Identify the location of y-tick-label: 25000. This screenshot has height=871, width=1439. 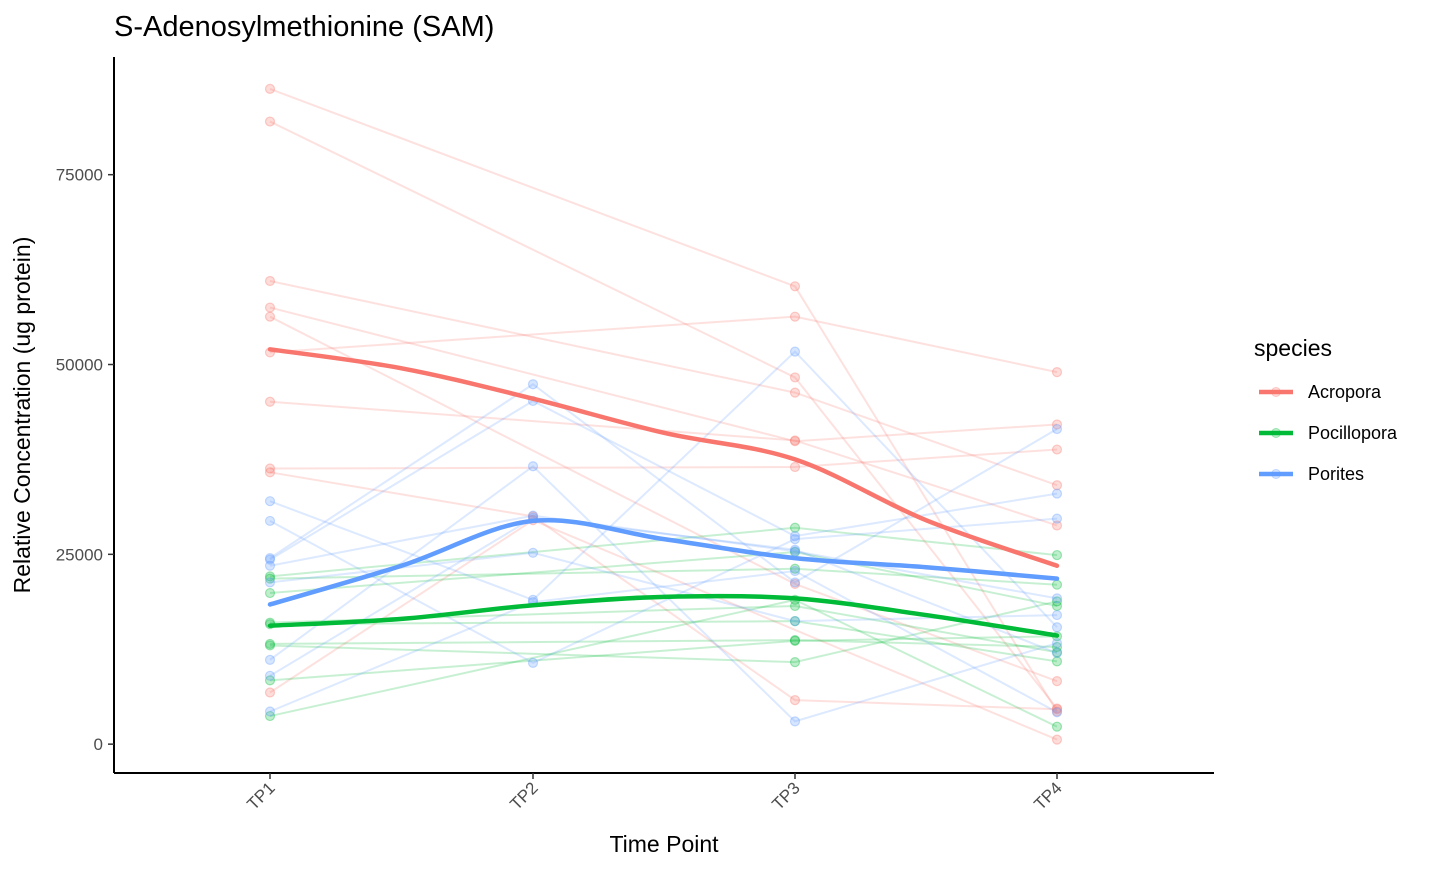
(79, 554).